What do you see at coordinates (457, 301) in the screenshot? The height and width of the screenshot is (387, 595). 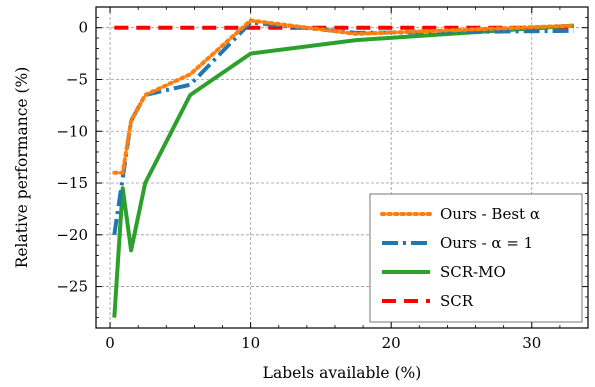 I see `legend-label: SCR` at bounding box center [457, 301].